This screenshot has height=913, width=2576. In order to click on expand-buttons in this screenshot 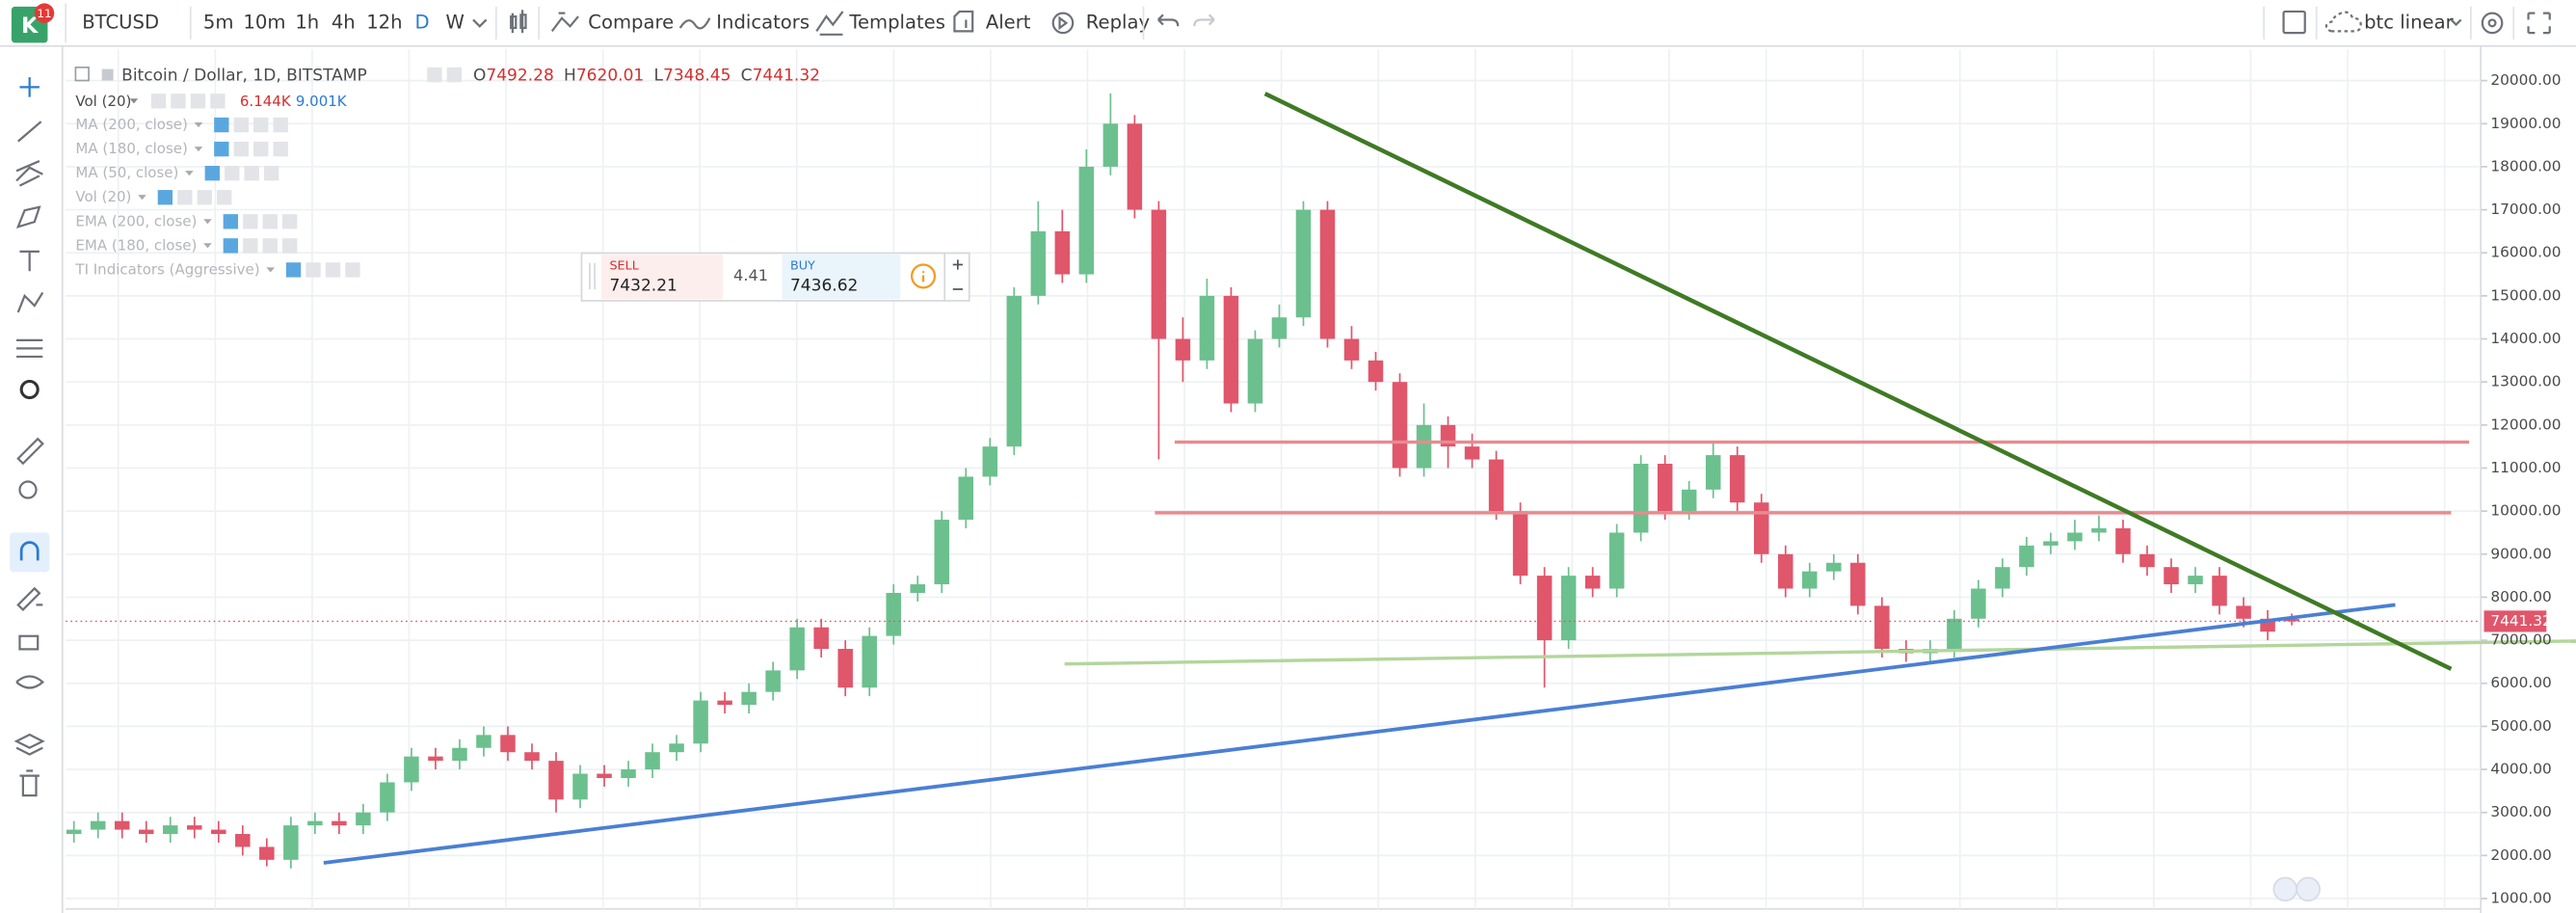, I will do `click(957, 274)`.